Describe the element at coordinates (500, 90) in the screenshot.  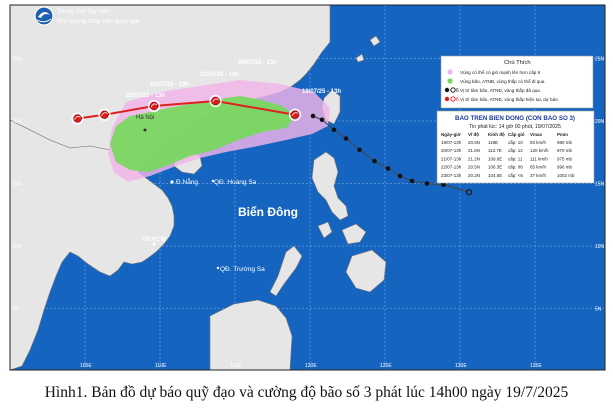
I see `legend-item: Vị trí tâm bão, ATNĐ, vùng thấp đã qua` at that location.